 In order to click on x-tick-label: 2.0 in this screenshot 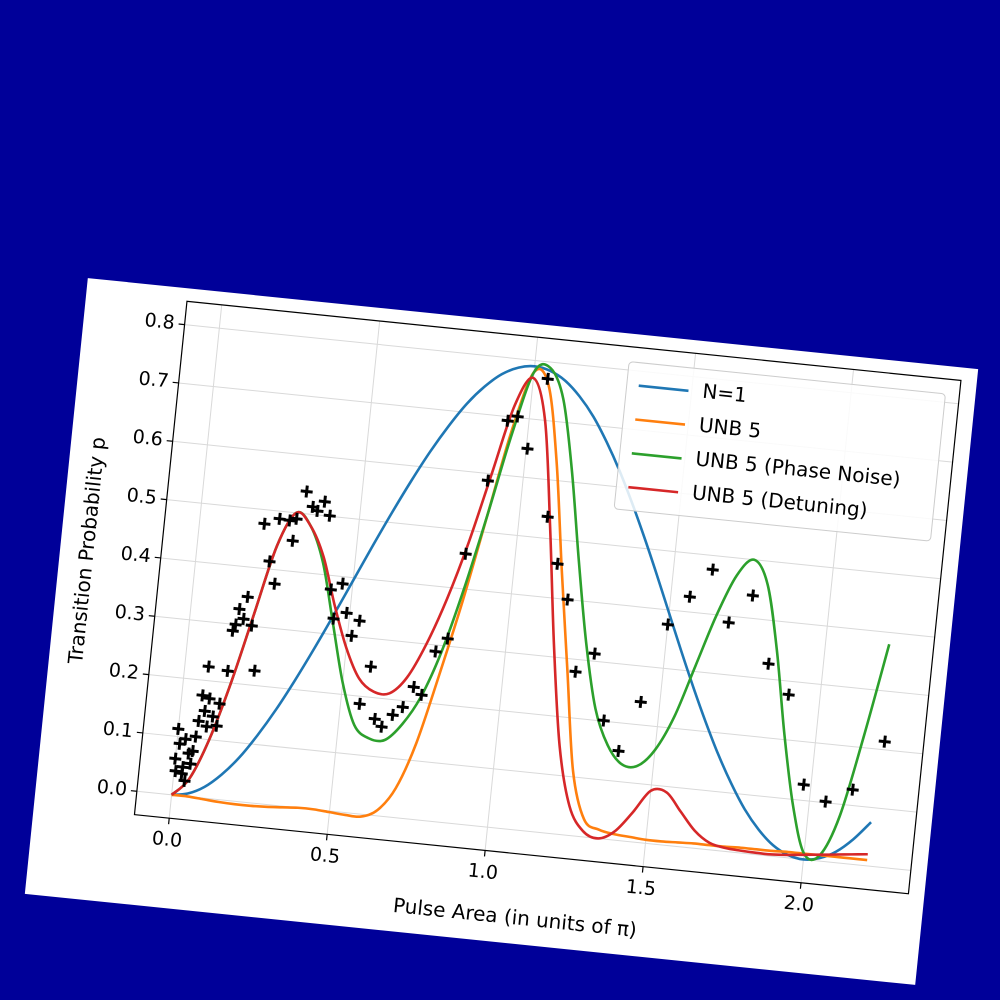, I will do `click(798, 903)`.